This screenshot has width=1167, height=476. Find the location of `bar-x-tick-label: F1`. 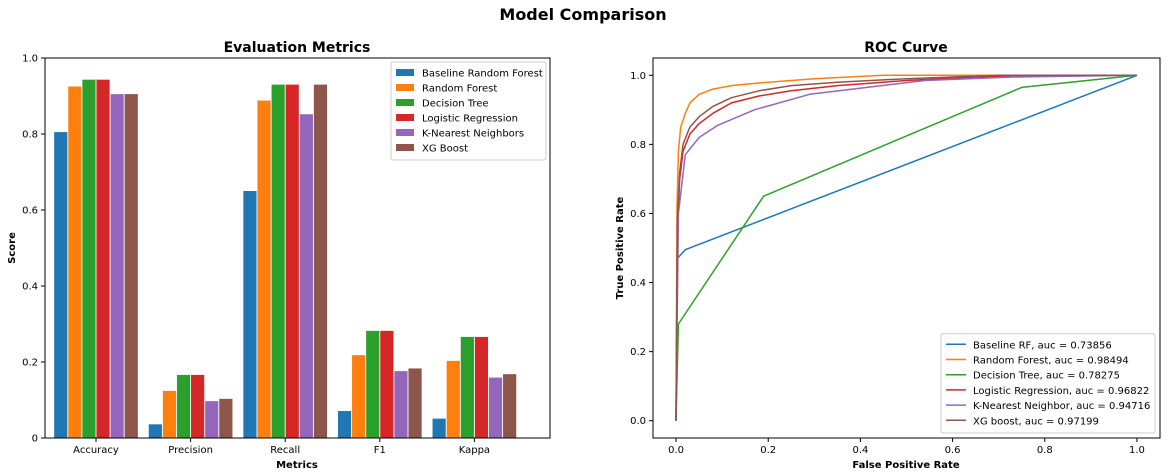

bar-x-tick-label: F1 is located at coordinates (380, 450).